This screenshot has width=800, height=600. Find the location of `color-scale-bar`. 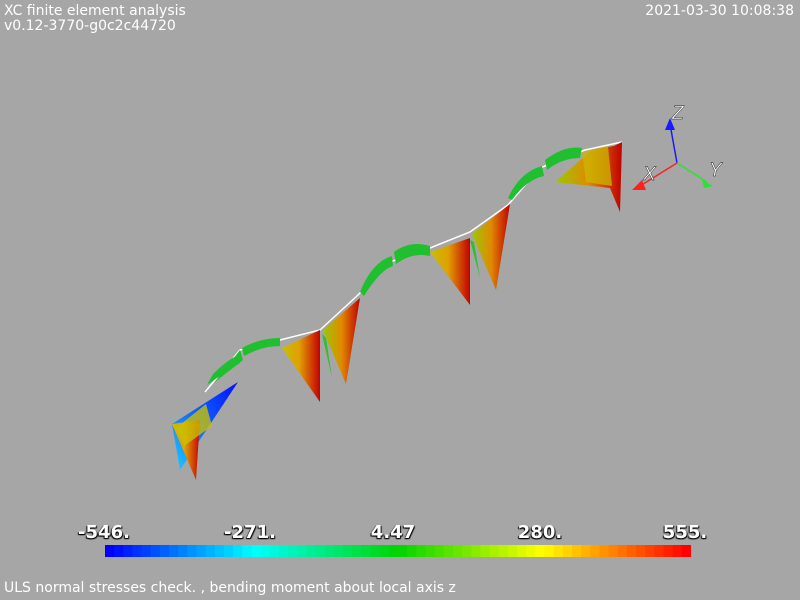

color-scale-bar is located at coordinates (398, 551).